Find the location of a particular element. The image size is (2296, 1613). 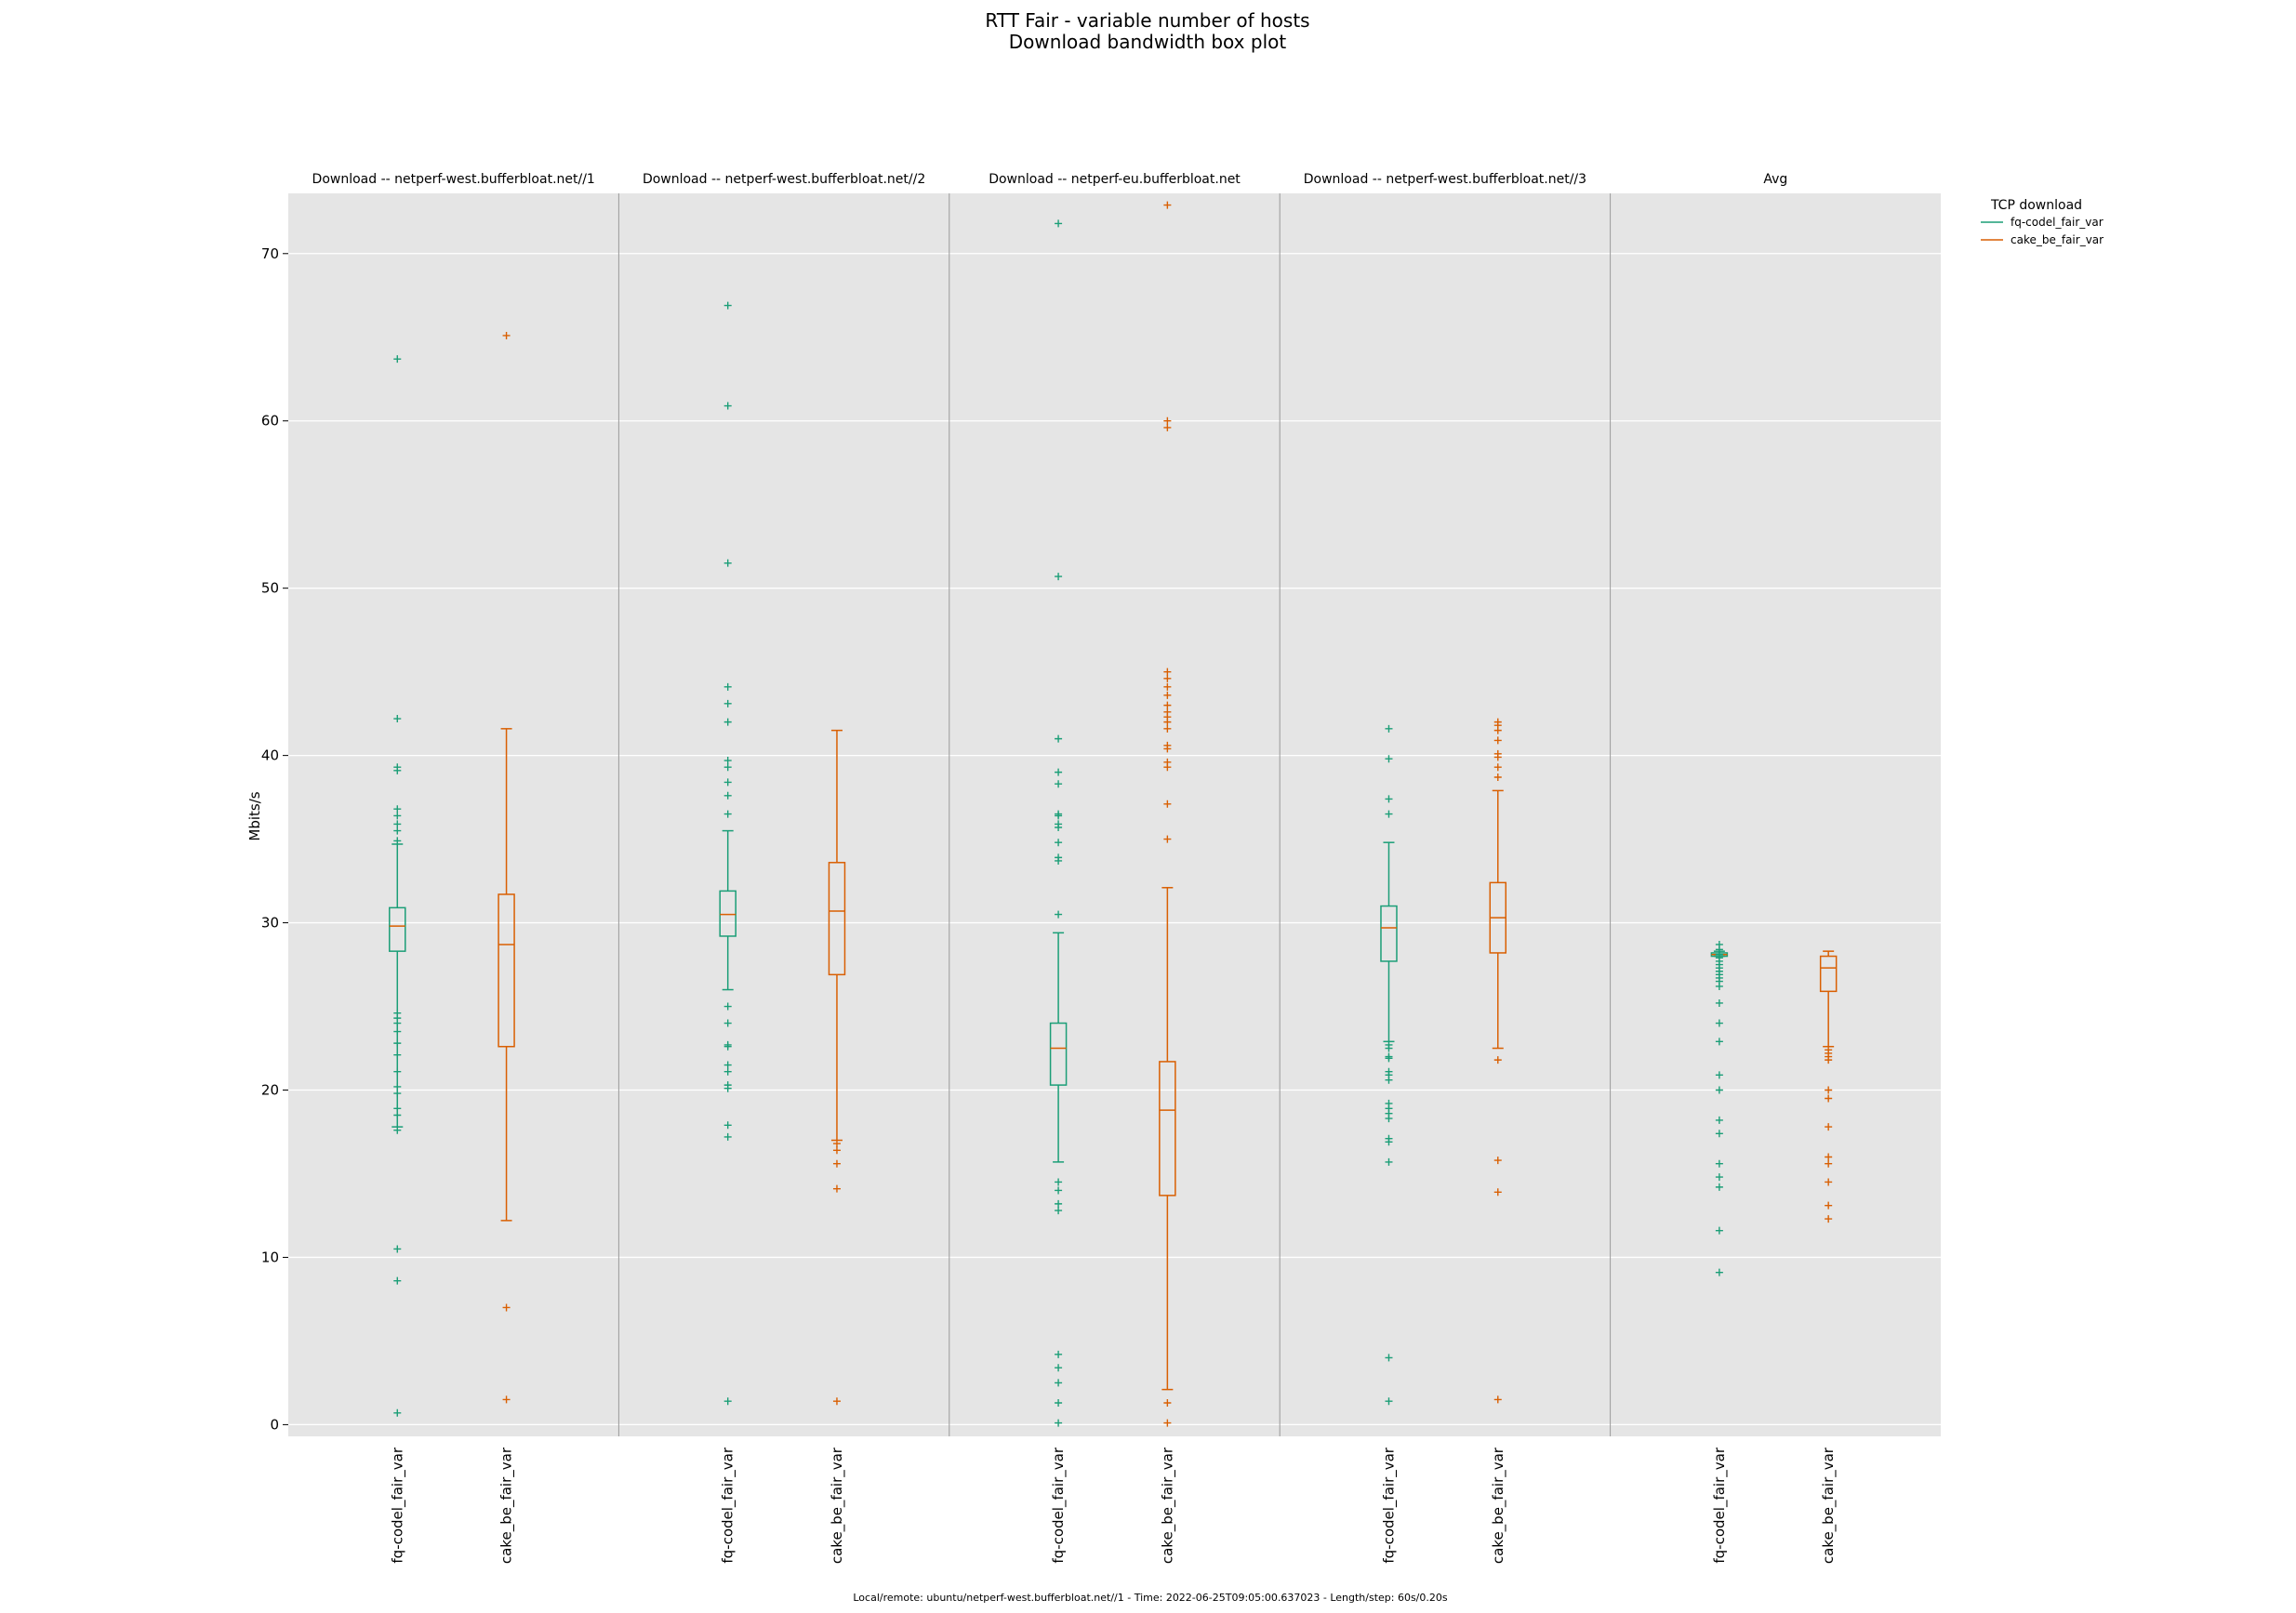

x-category-label-4-1: cake_be_fair_var is located at coordinates (1829, 1505).